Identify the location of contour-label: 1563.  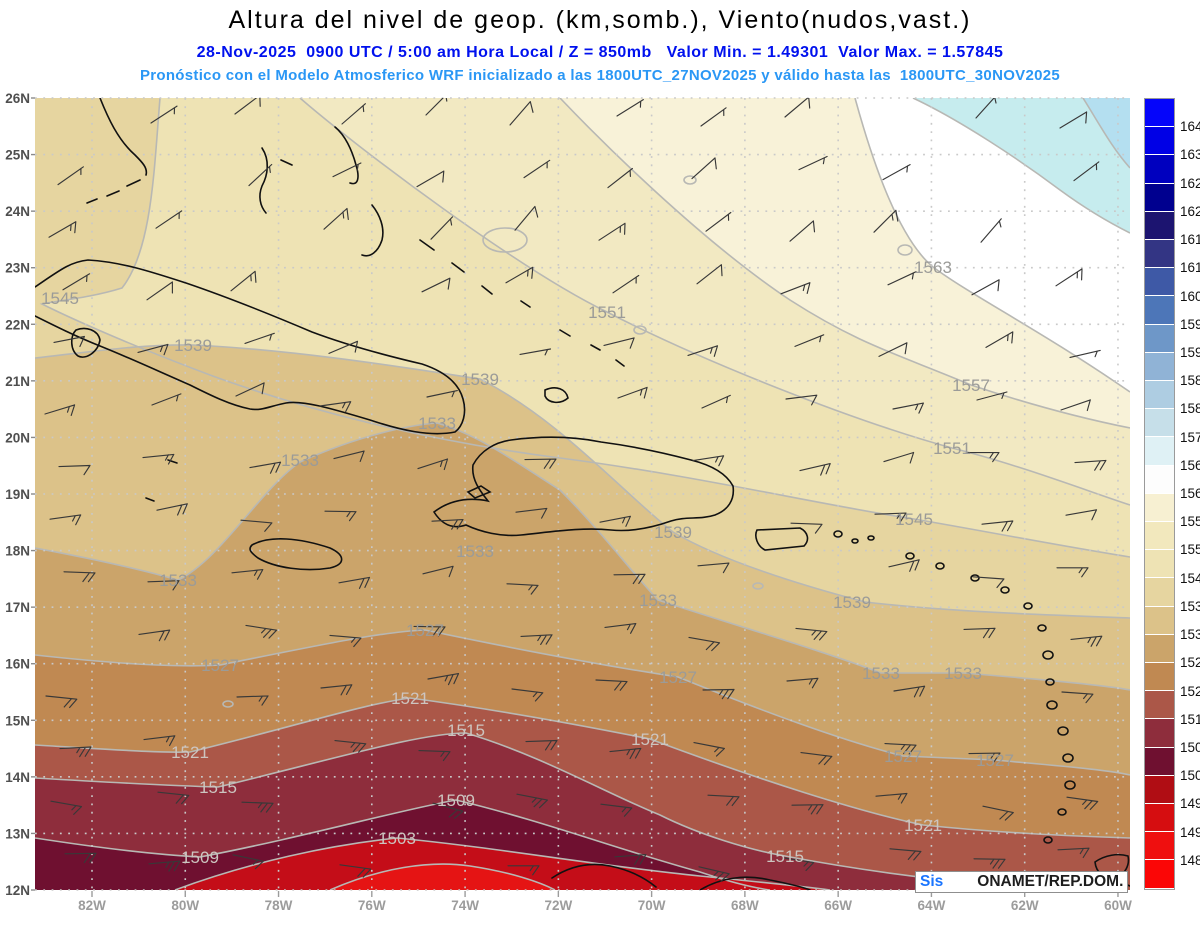
(933, 267).